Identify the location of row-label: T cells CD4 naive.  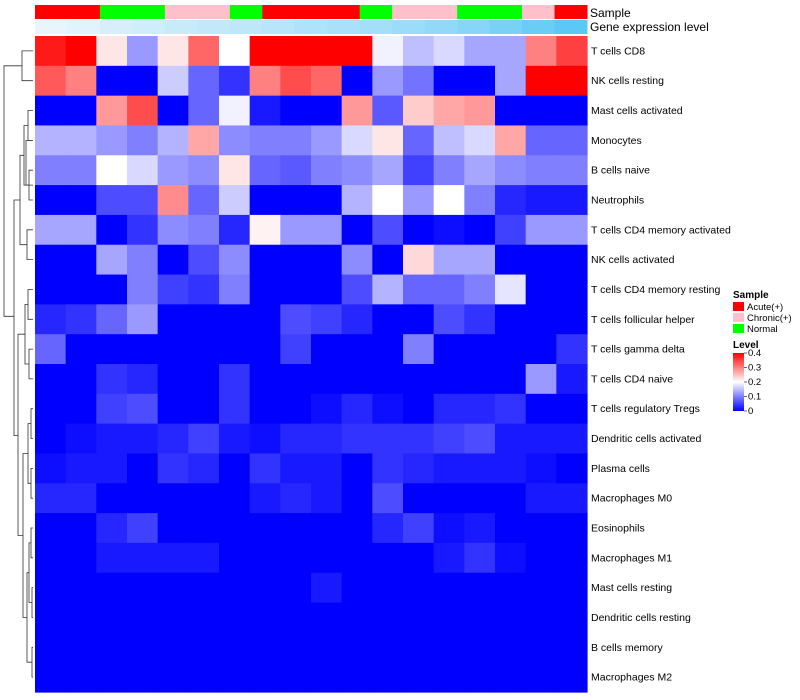
(632, 379).